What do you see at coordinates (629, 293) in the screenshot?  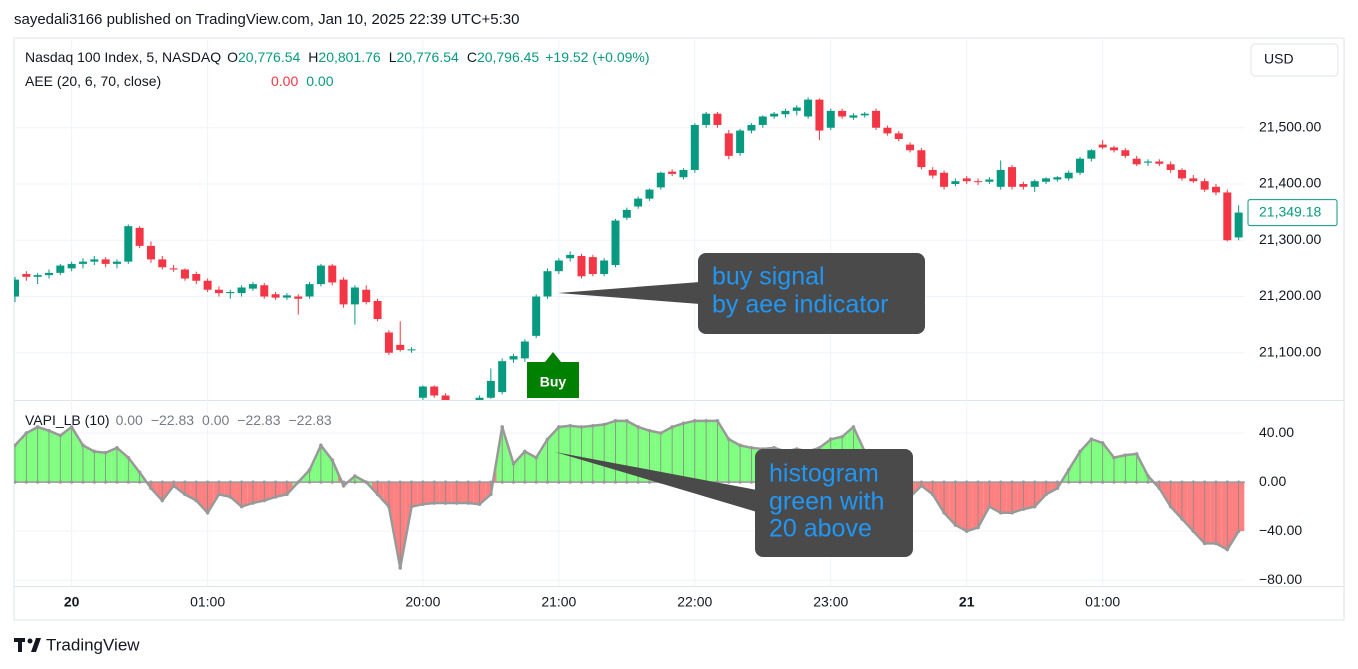 I see `callout-pointer` at bounding box center [629, 293].